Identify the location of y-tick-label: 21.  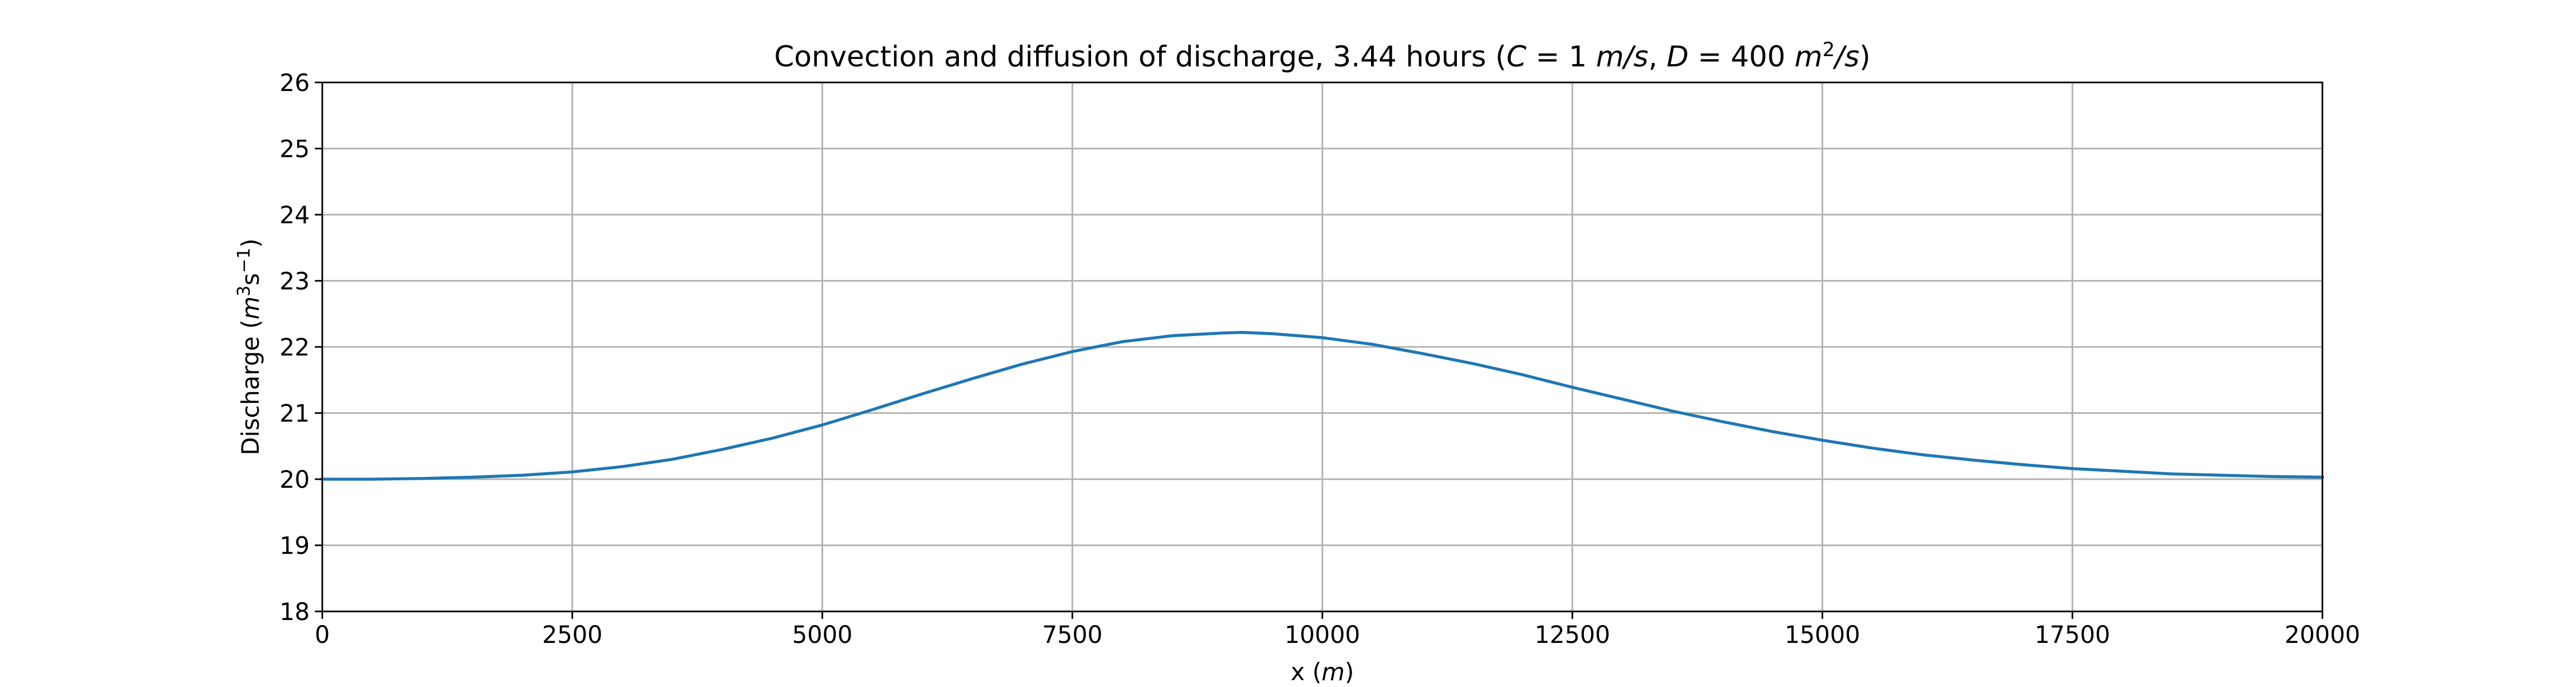
(294, 414).